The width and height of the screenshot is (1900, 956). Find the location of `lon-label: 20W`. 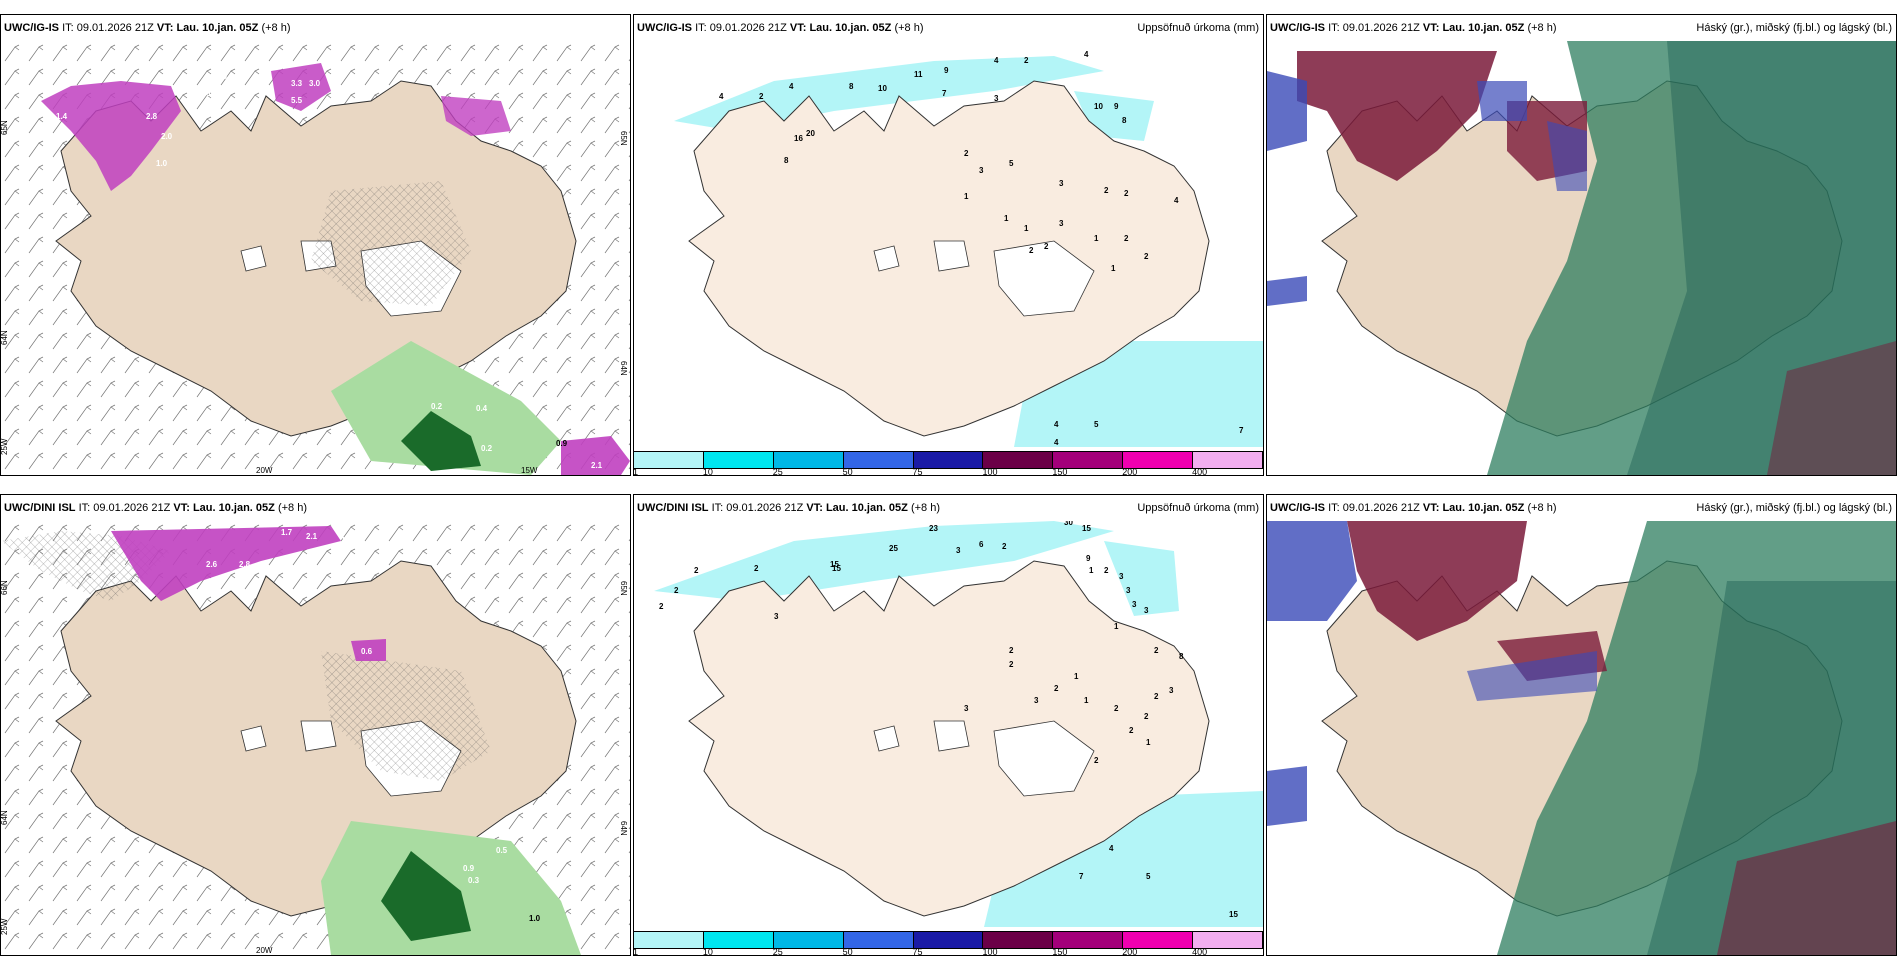

lon-label: 20W is located at coordinates (264, 950).